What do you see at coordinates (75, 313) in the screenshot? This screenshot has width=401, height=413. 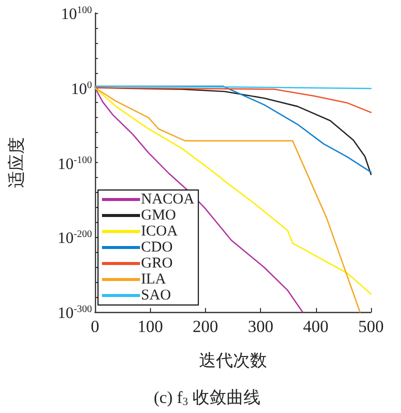 I see `y-tick-label: 10$^{-300}$` at bounding box center [75, 313].